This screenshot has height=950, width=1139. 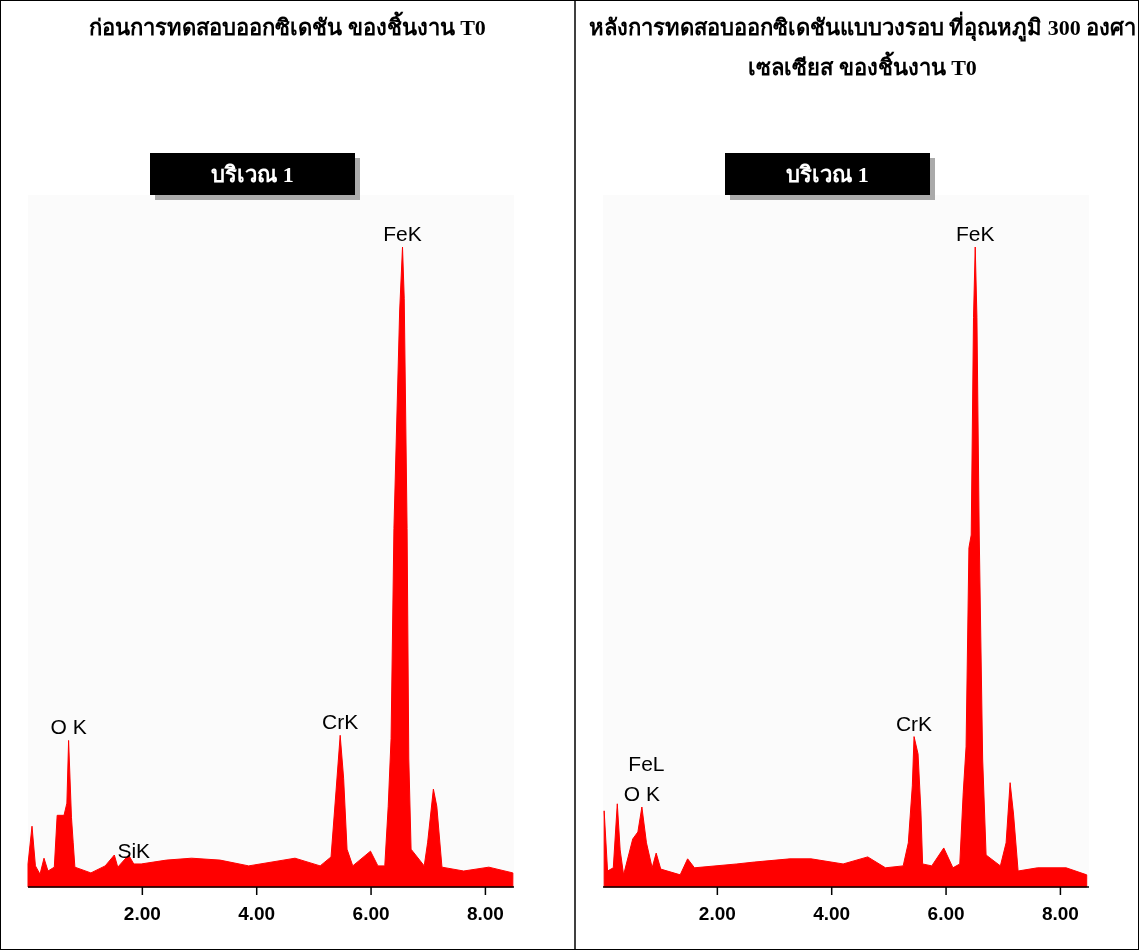 I want to click on chart-title: หลังการทดสอบออกซิเดชันแบบวงรอบ ที่อุณหภูมิ 300 องศาเซลเซียส ของชิ้นงาน T0, so click(x=862, y=46).